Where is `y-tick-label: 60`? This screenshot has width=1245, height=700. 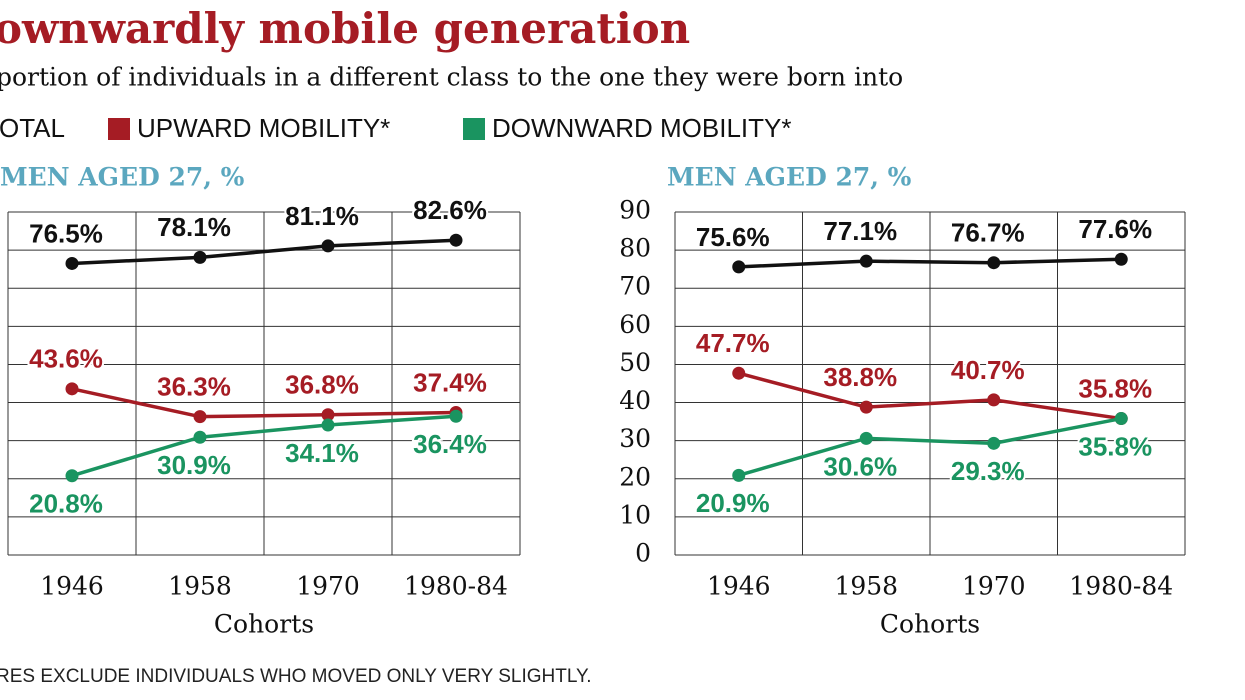
y-tick-label: 60 is located at coordinates (635, 324).